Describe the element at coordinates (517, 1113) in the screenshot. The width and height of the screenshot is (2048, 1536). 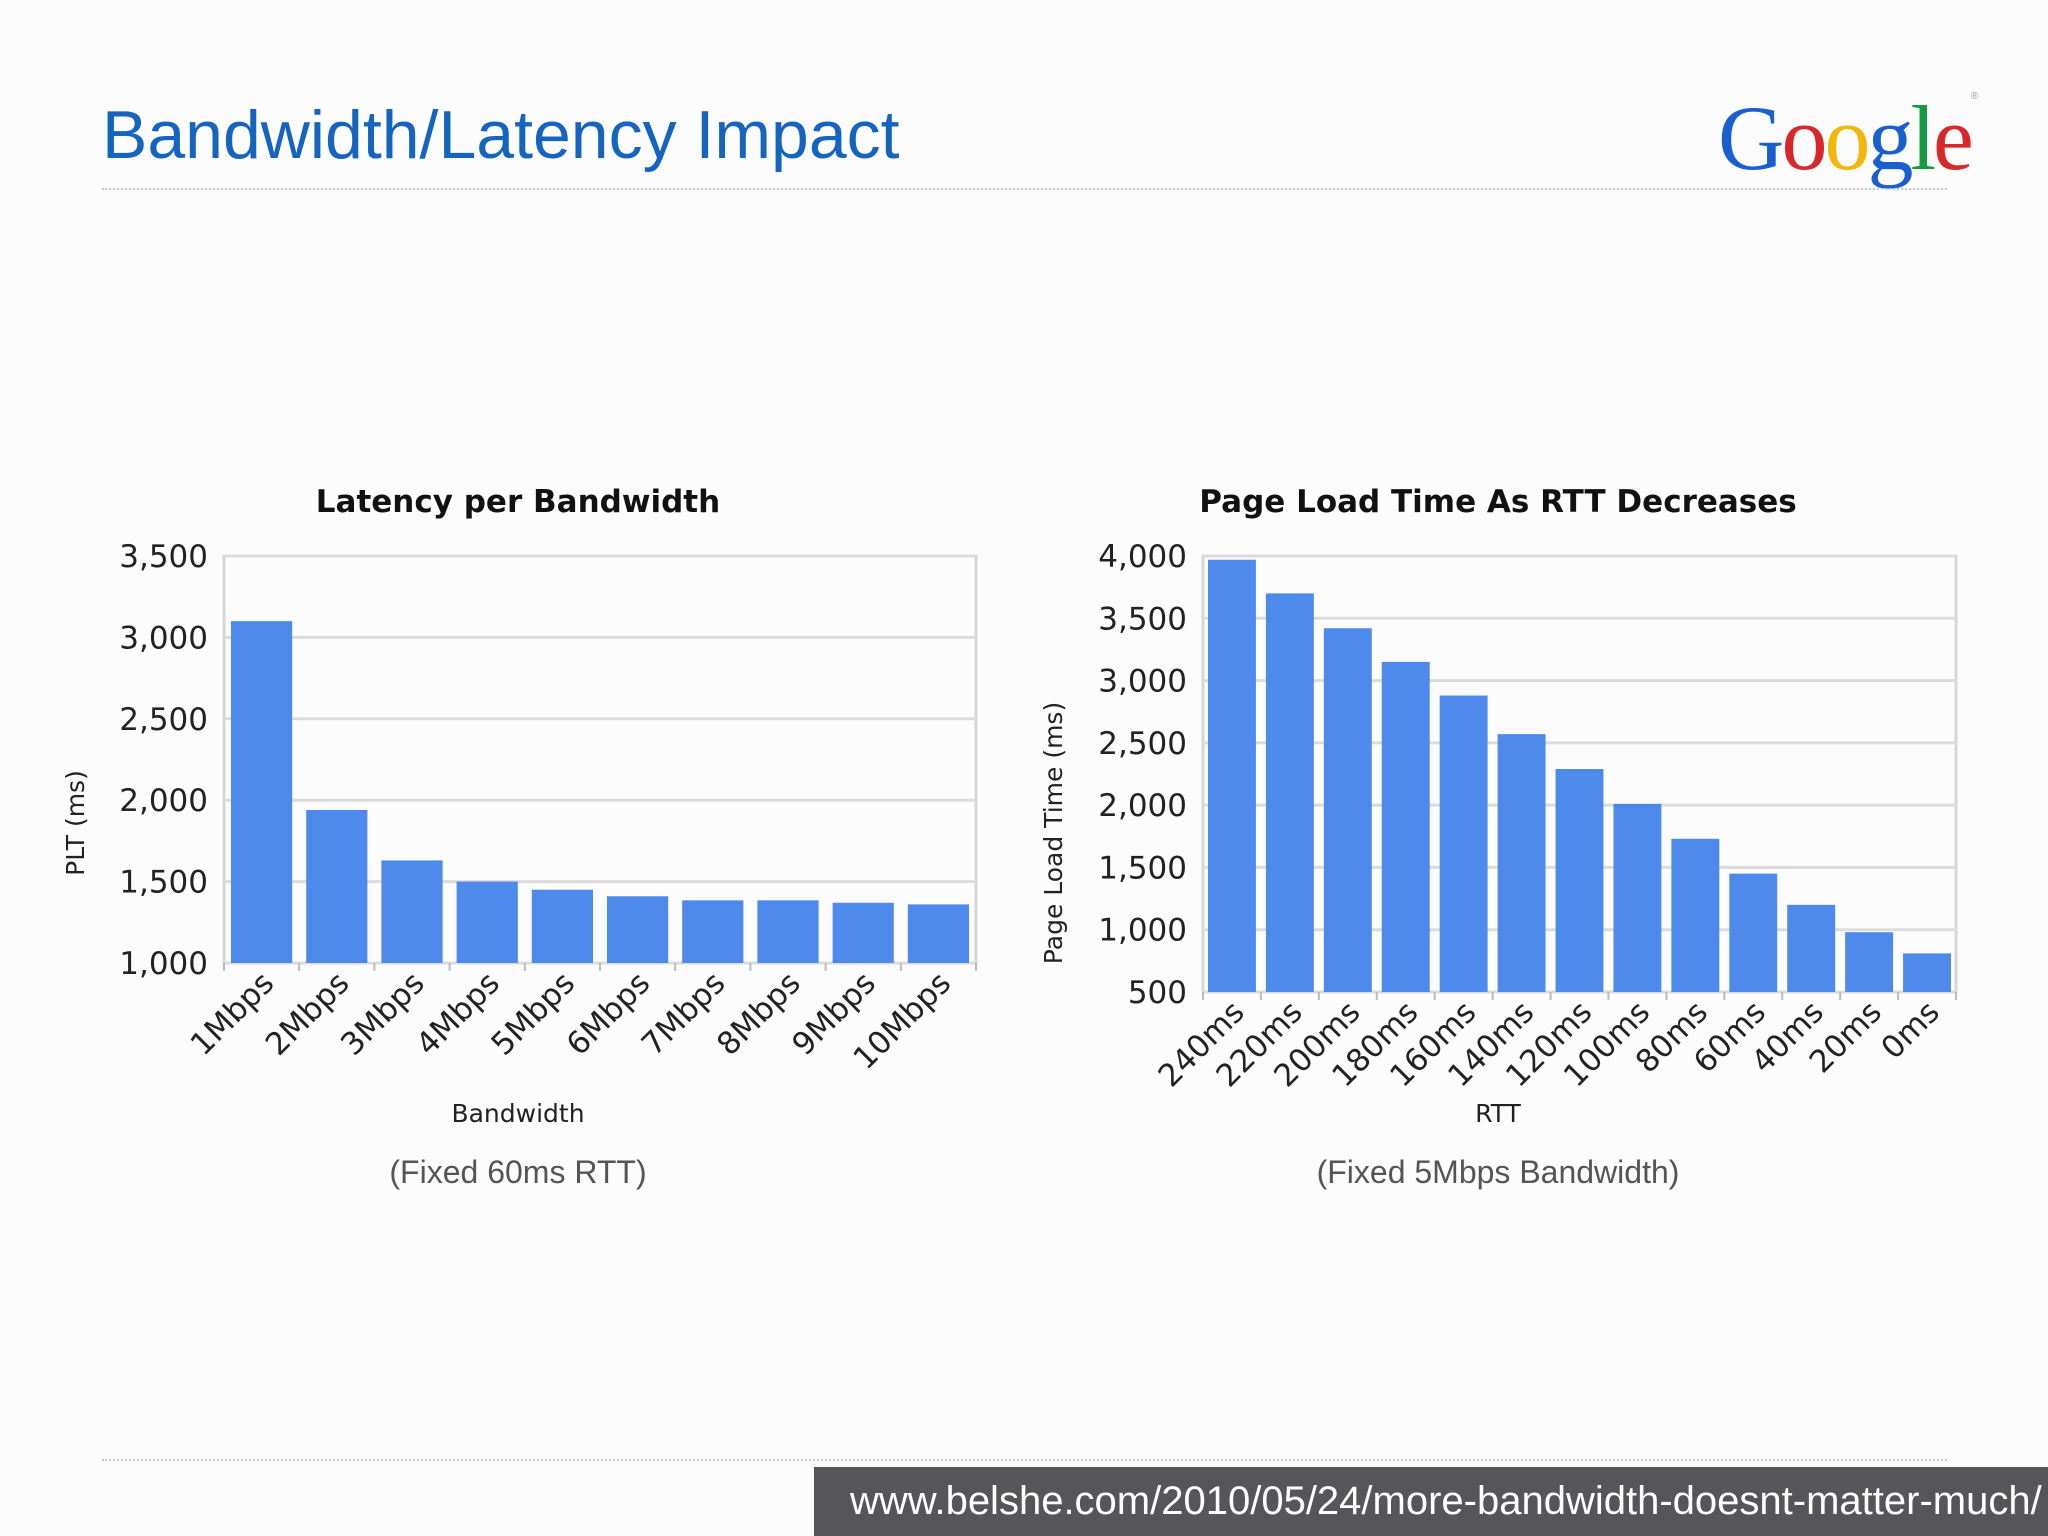
I see `x-axis-title: Bandwidth` at that location.